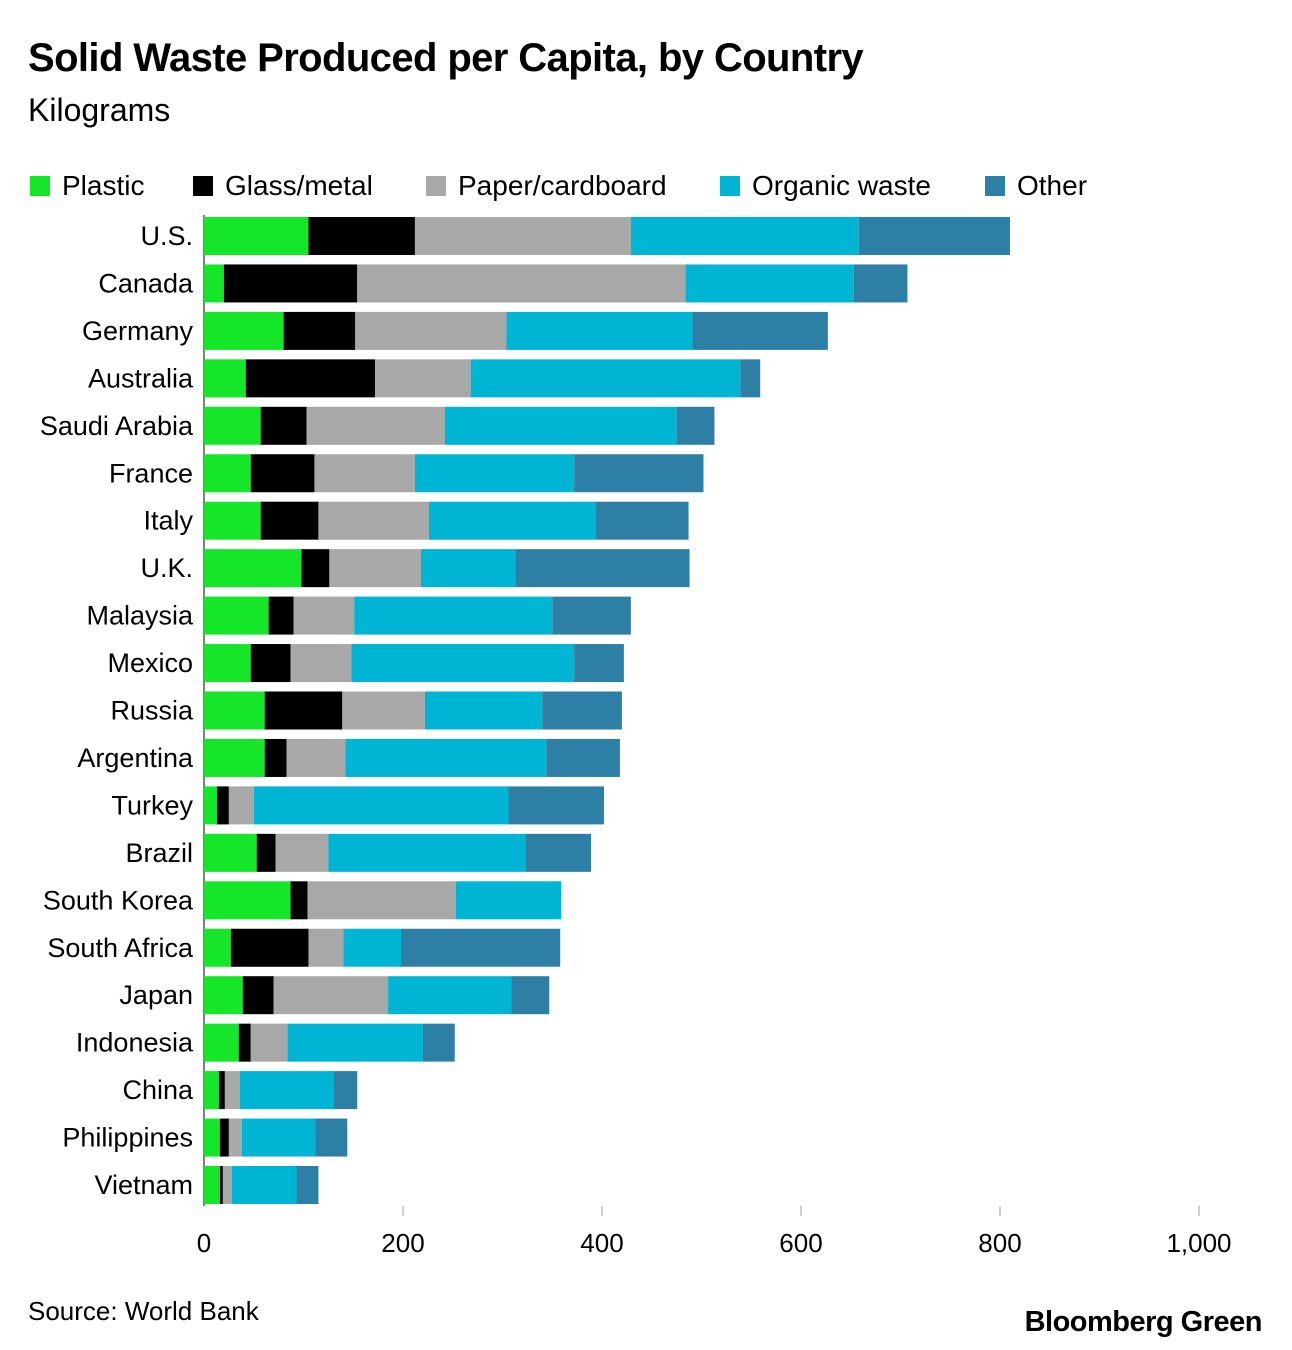 The height and width of the screenshot is (1350, 1292). Describe the element at coordinates (140, 616) in the screenshot. I see `category-label-malaysia: Malaysia` at that location.